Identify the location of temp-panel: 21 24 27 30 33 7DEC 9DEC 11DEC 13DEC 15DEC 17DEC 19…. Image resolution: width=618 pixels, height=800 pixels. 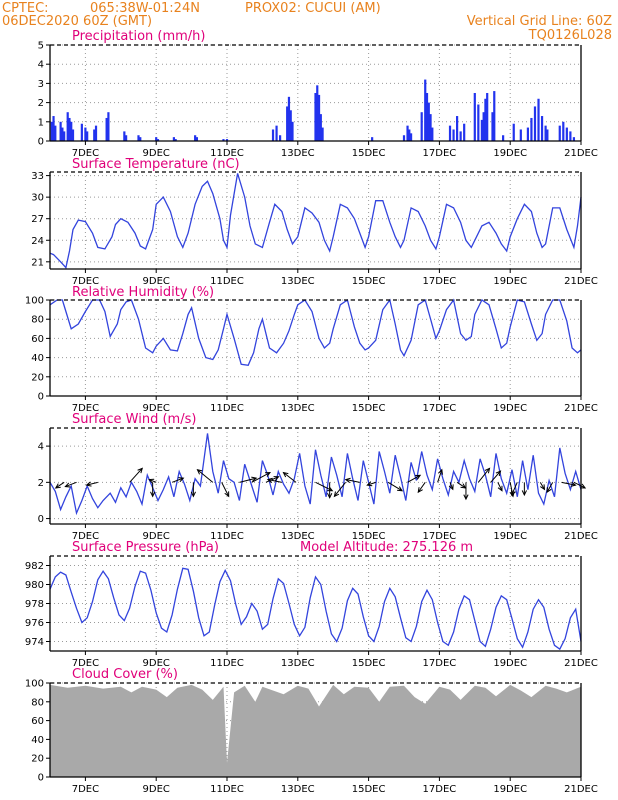
(314, 229).